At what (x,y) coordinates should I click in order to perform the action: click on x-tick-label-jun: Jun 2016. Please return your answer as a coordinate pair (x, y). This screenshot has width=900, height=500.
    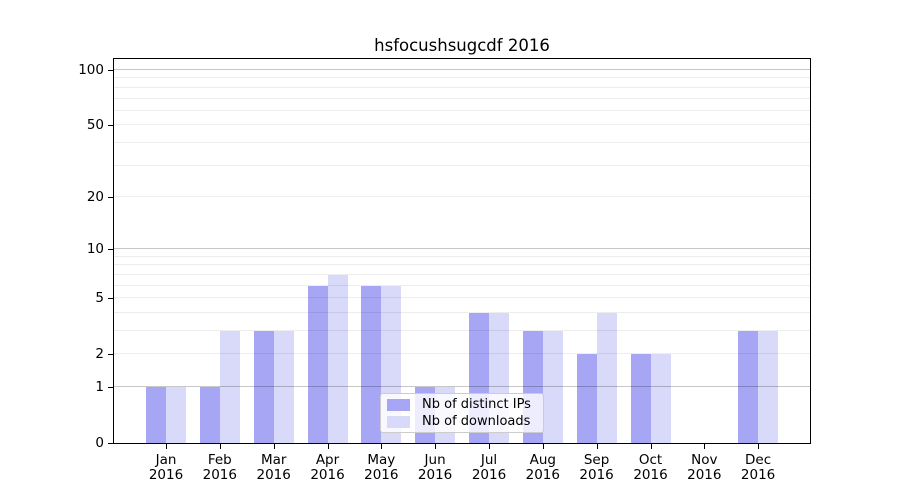
    Looking at the image, I should click on (435, 468).